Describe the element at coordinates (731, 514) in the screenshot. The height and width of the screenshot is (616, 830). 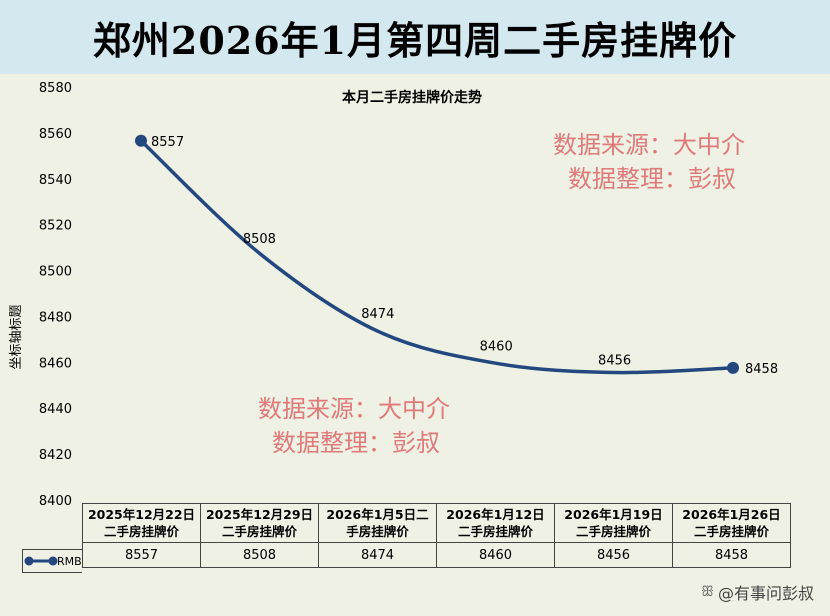
I see `category-label-line: 2026年1月26日` at that location.